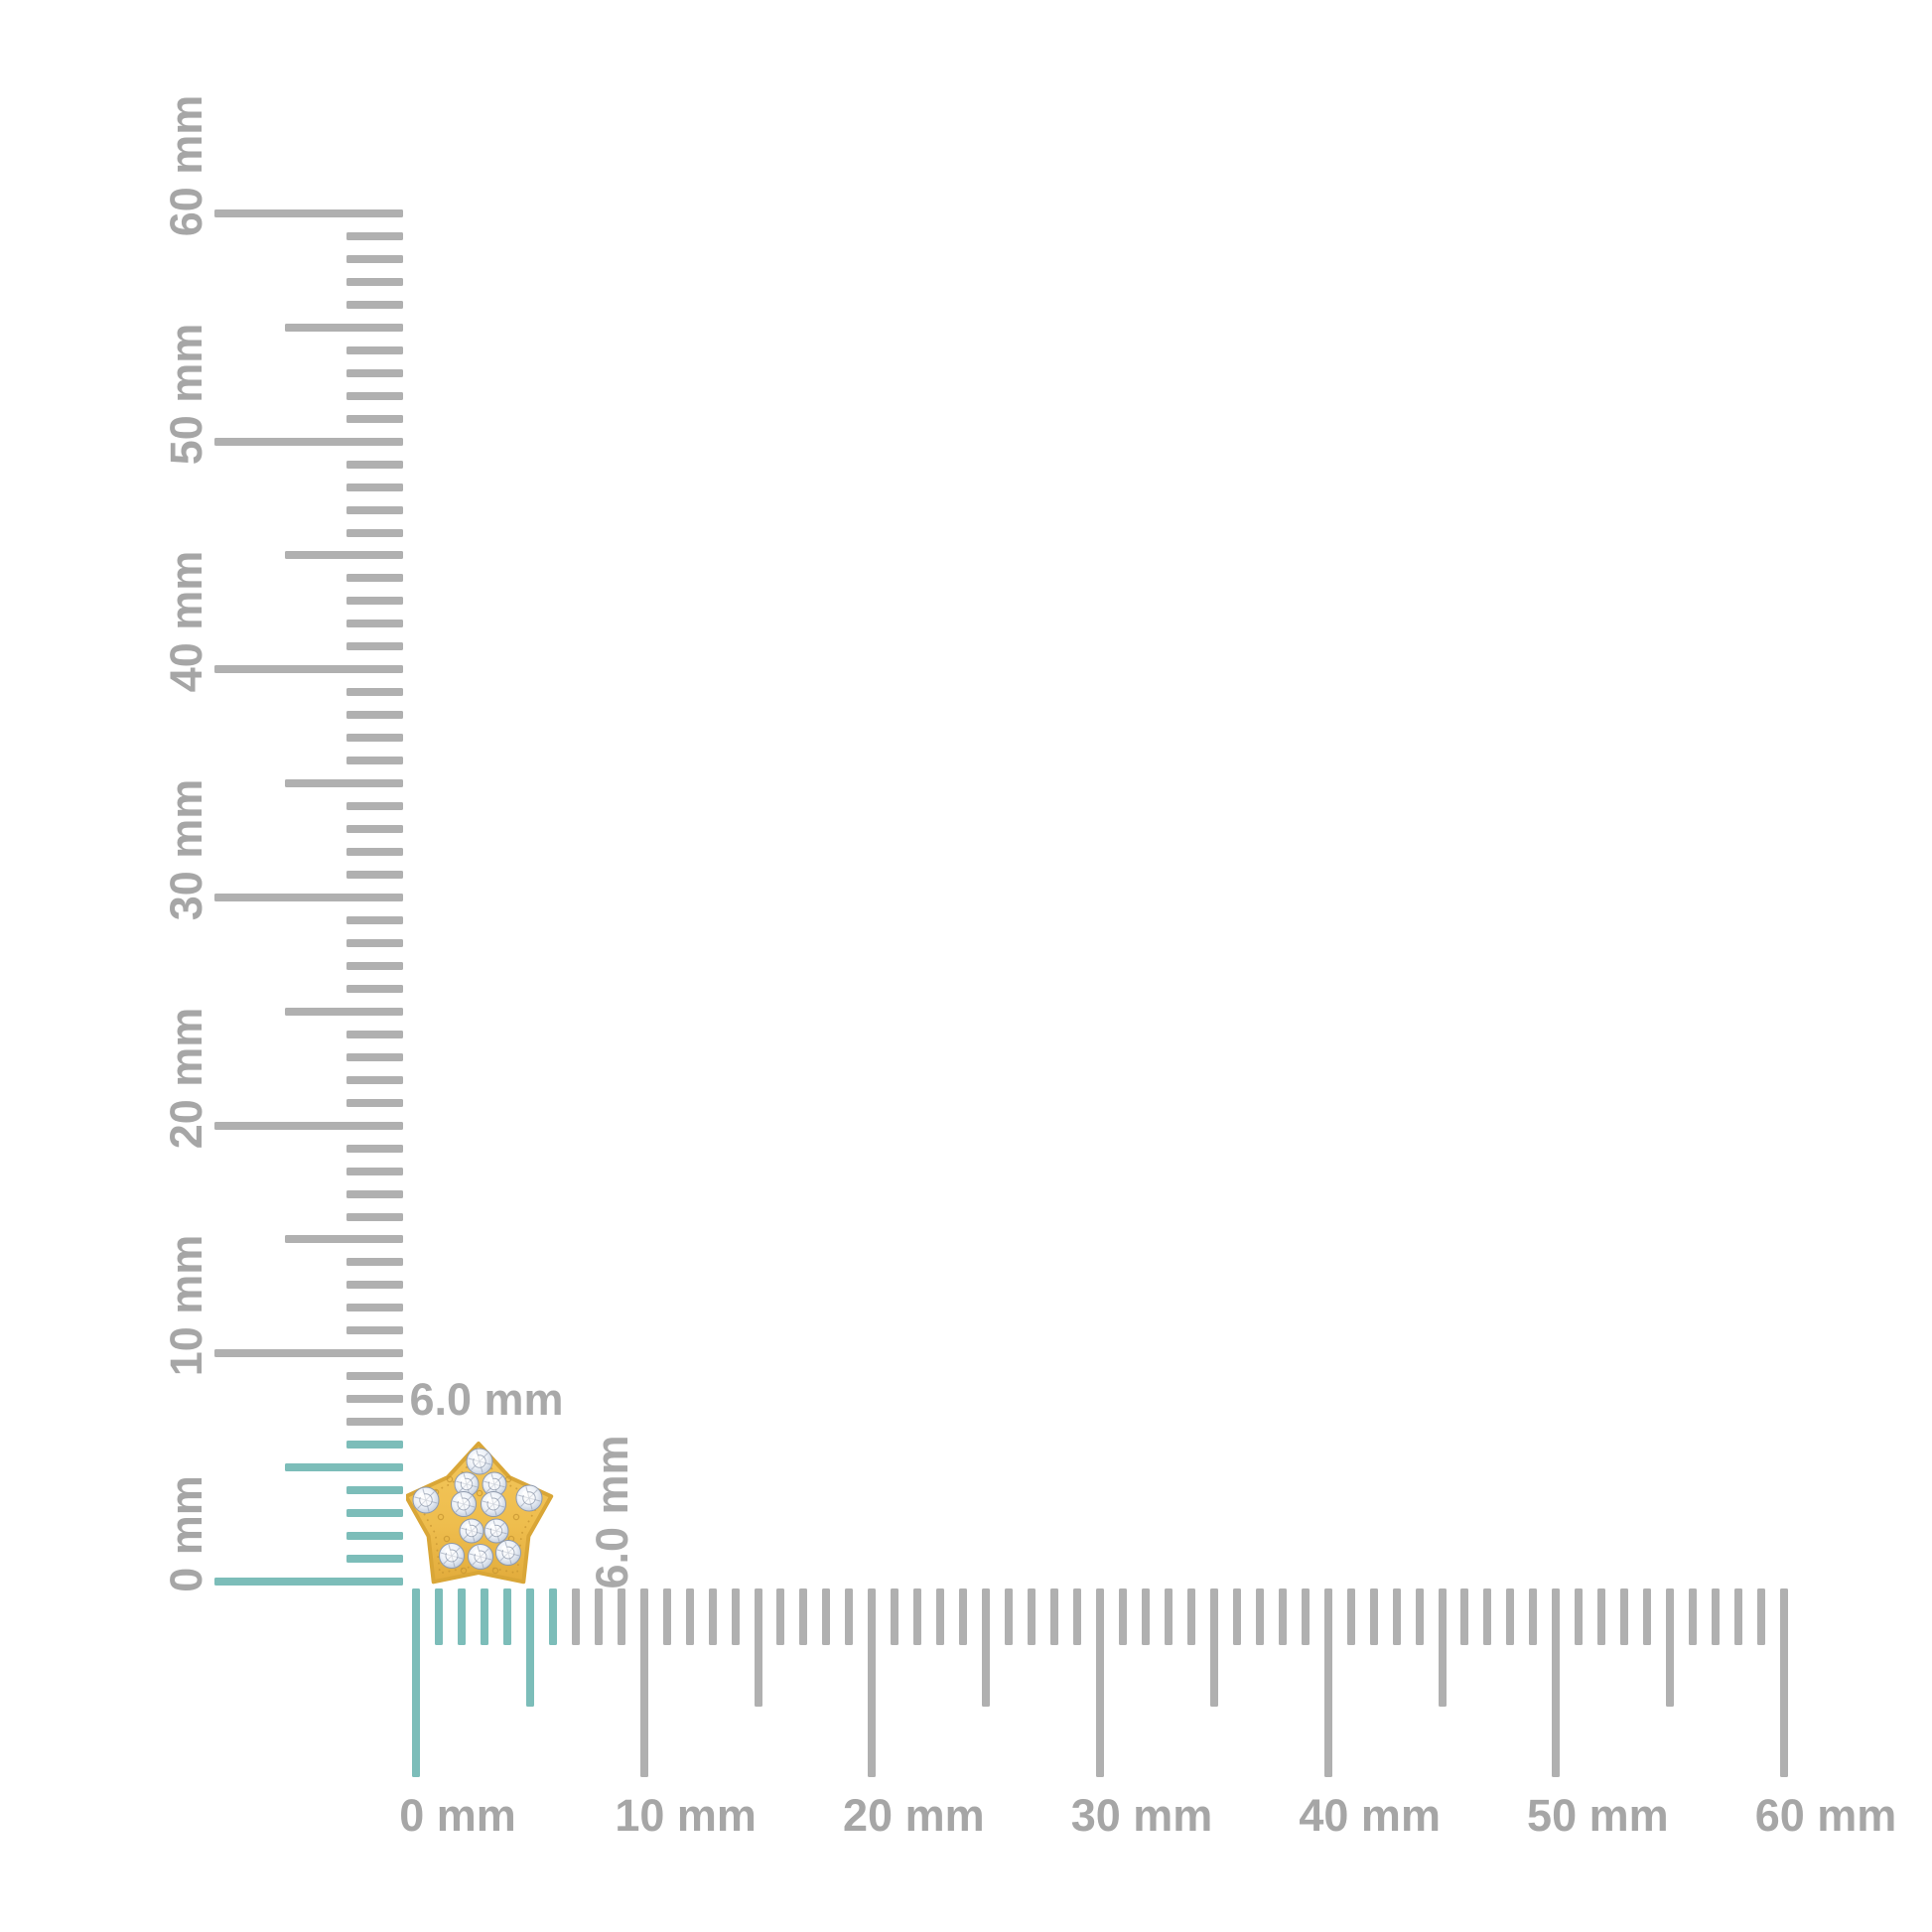 The height and width of the screenshot is (1932, 1932). I want to click on horizontal-ruler-tick-11mm, so click(666, 1616).